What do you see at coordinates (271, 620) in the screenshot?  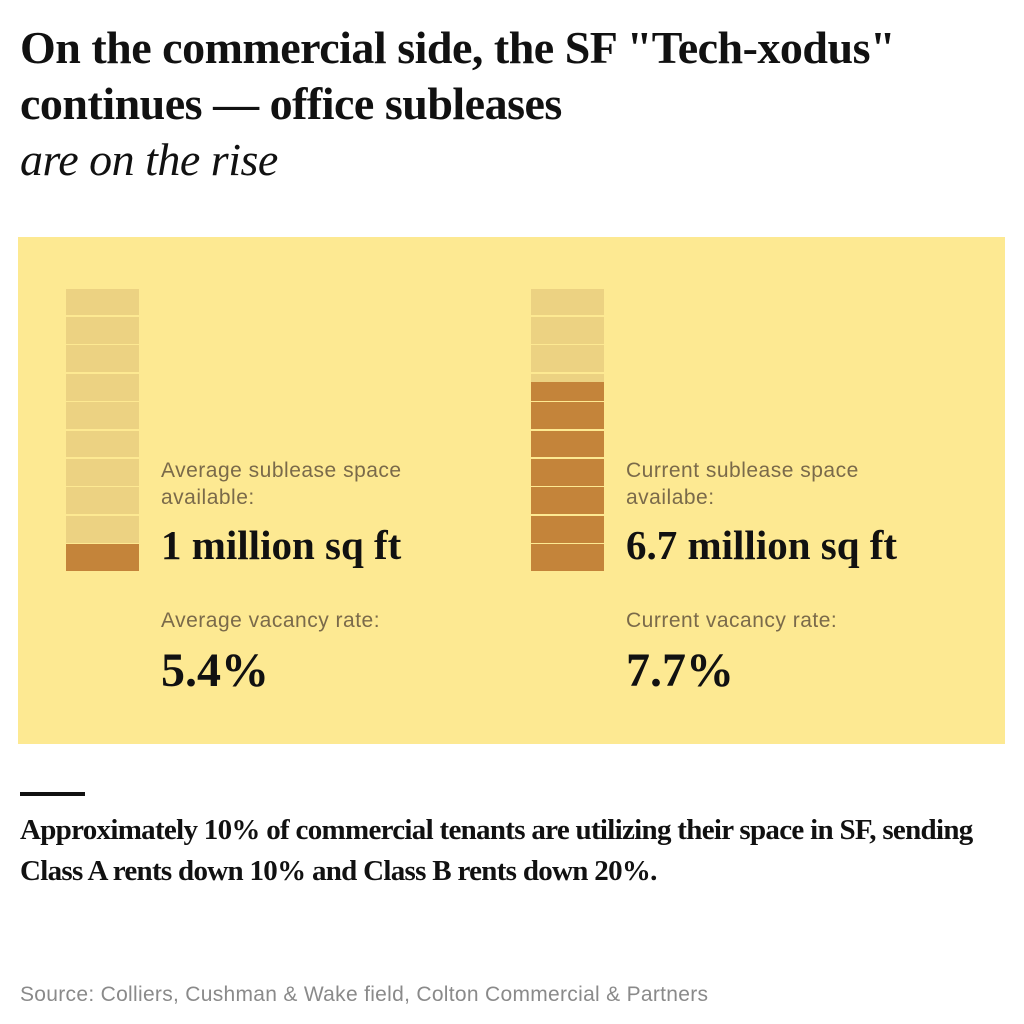 I see `average-vacancy-label: Average vacancy rate:` at bounding box center [271, 620].